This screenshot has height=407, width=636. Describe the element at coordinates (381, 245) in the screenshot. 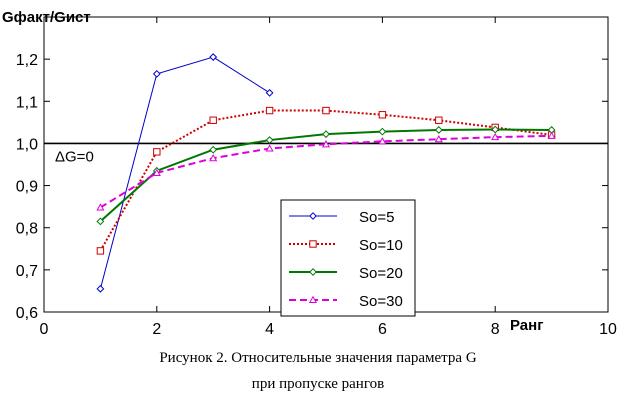

I see `legend-label: So=10` at that location.